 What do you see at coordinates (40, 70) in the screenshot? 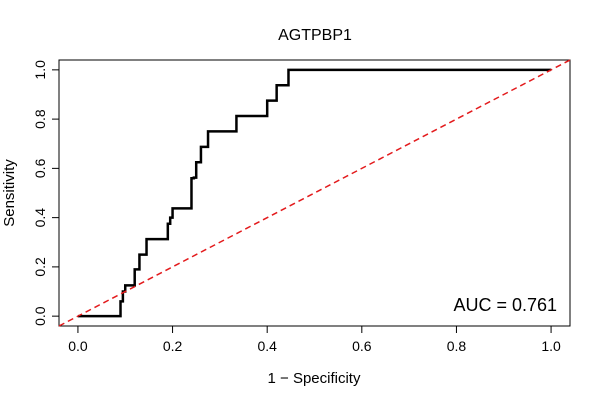
I see `y-tick-label: 1.0` at bounding box center [40, 70].